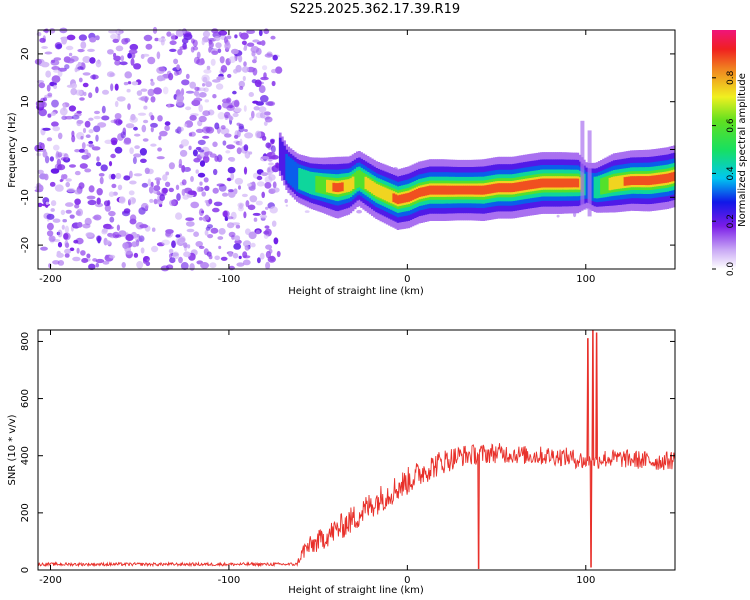  Describe the element at coordinates (25, 398) in the screenshot. I see `y-tick-label: 600` at that location.